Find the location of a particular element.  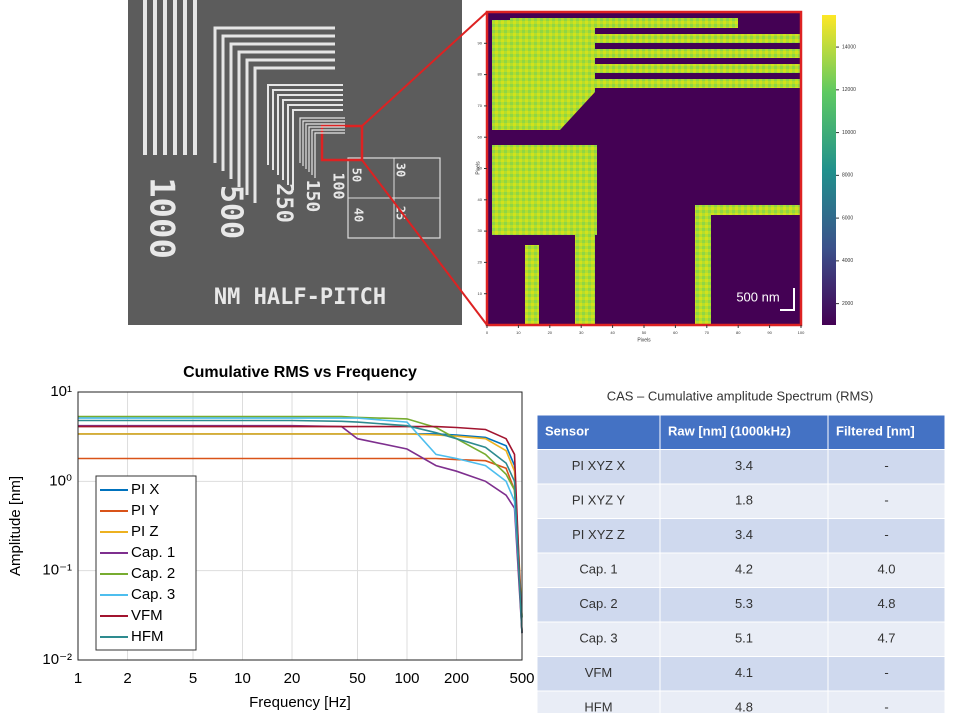

x-tick-label: 10 is located at coordinates (242, 678).